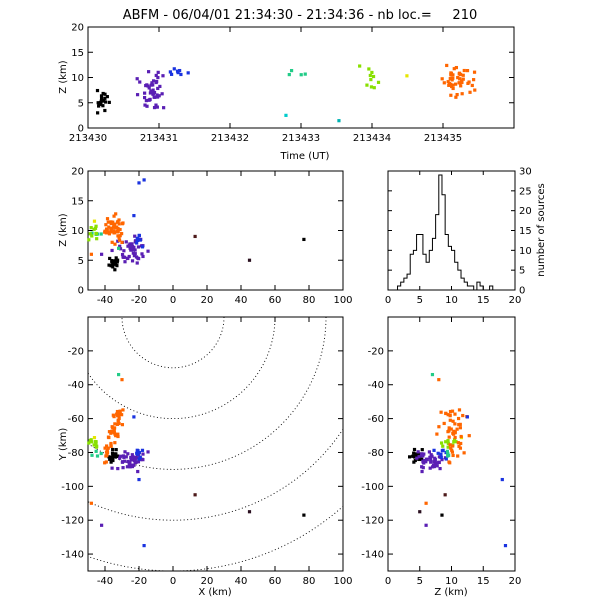 This screenshot has height=600, width=600. What do you see at coordinates (525, 172) in the screenshot?
I see `histogram-ytick-label: 30` at bounding box center [525, 172].